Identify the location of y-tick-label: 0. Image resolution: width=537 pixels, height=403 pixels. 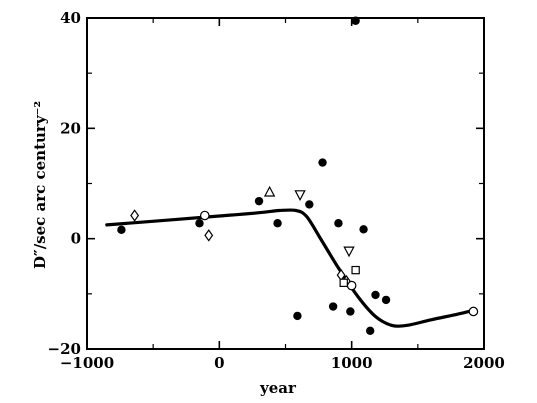
(76, 239).